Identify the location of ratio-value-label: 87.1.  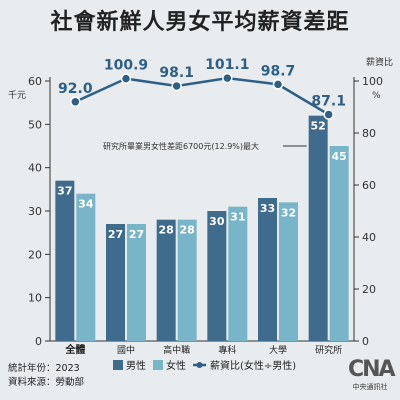
(328, 102).